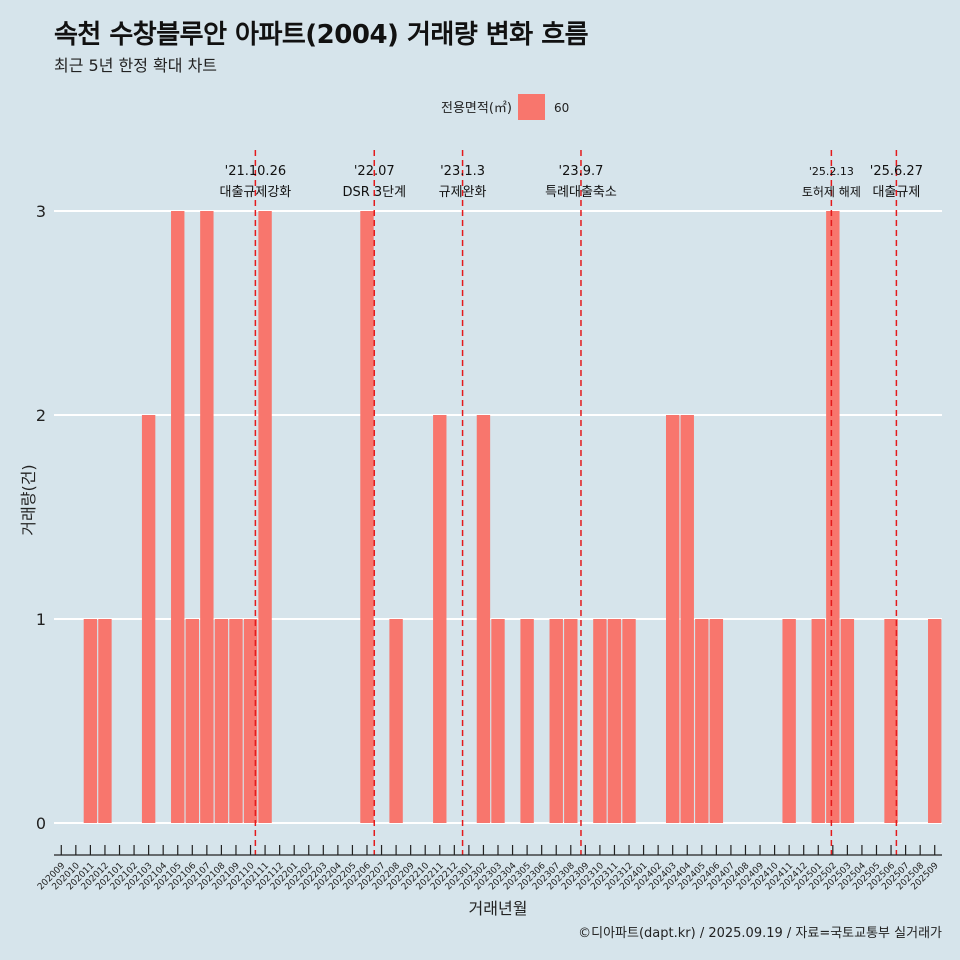  I want to click on event-label-2: 규제완화, so click(463, 192).